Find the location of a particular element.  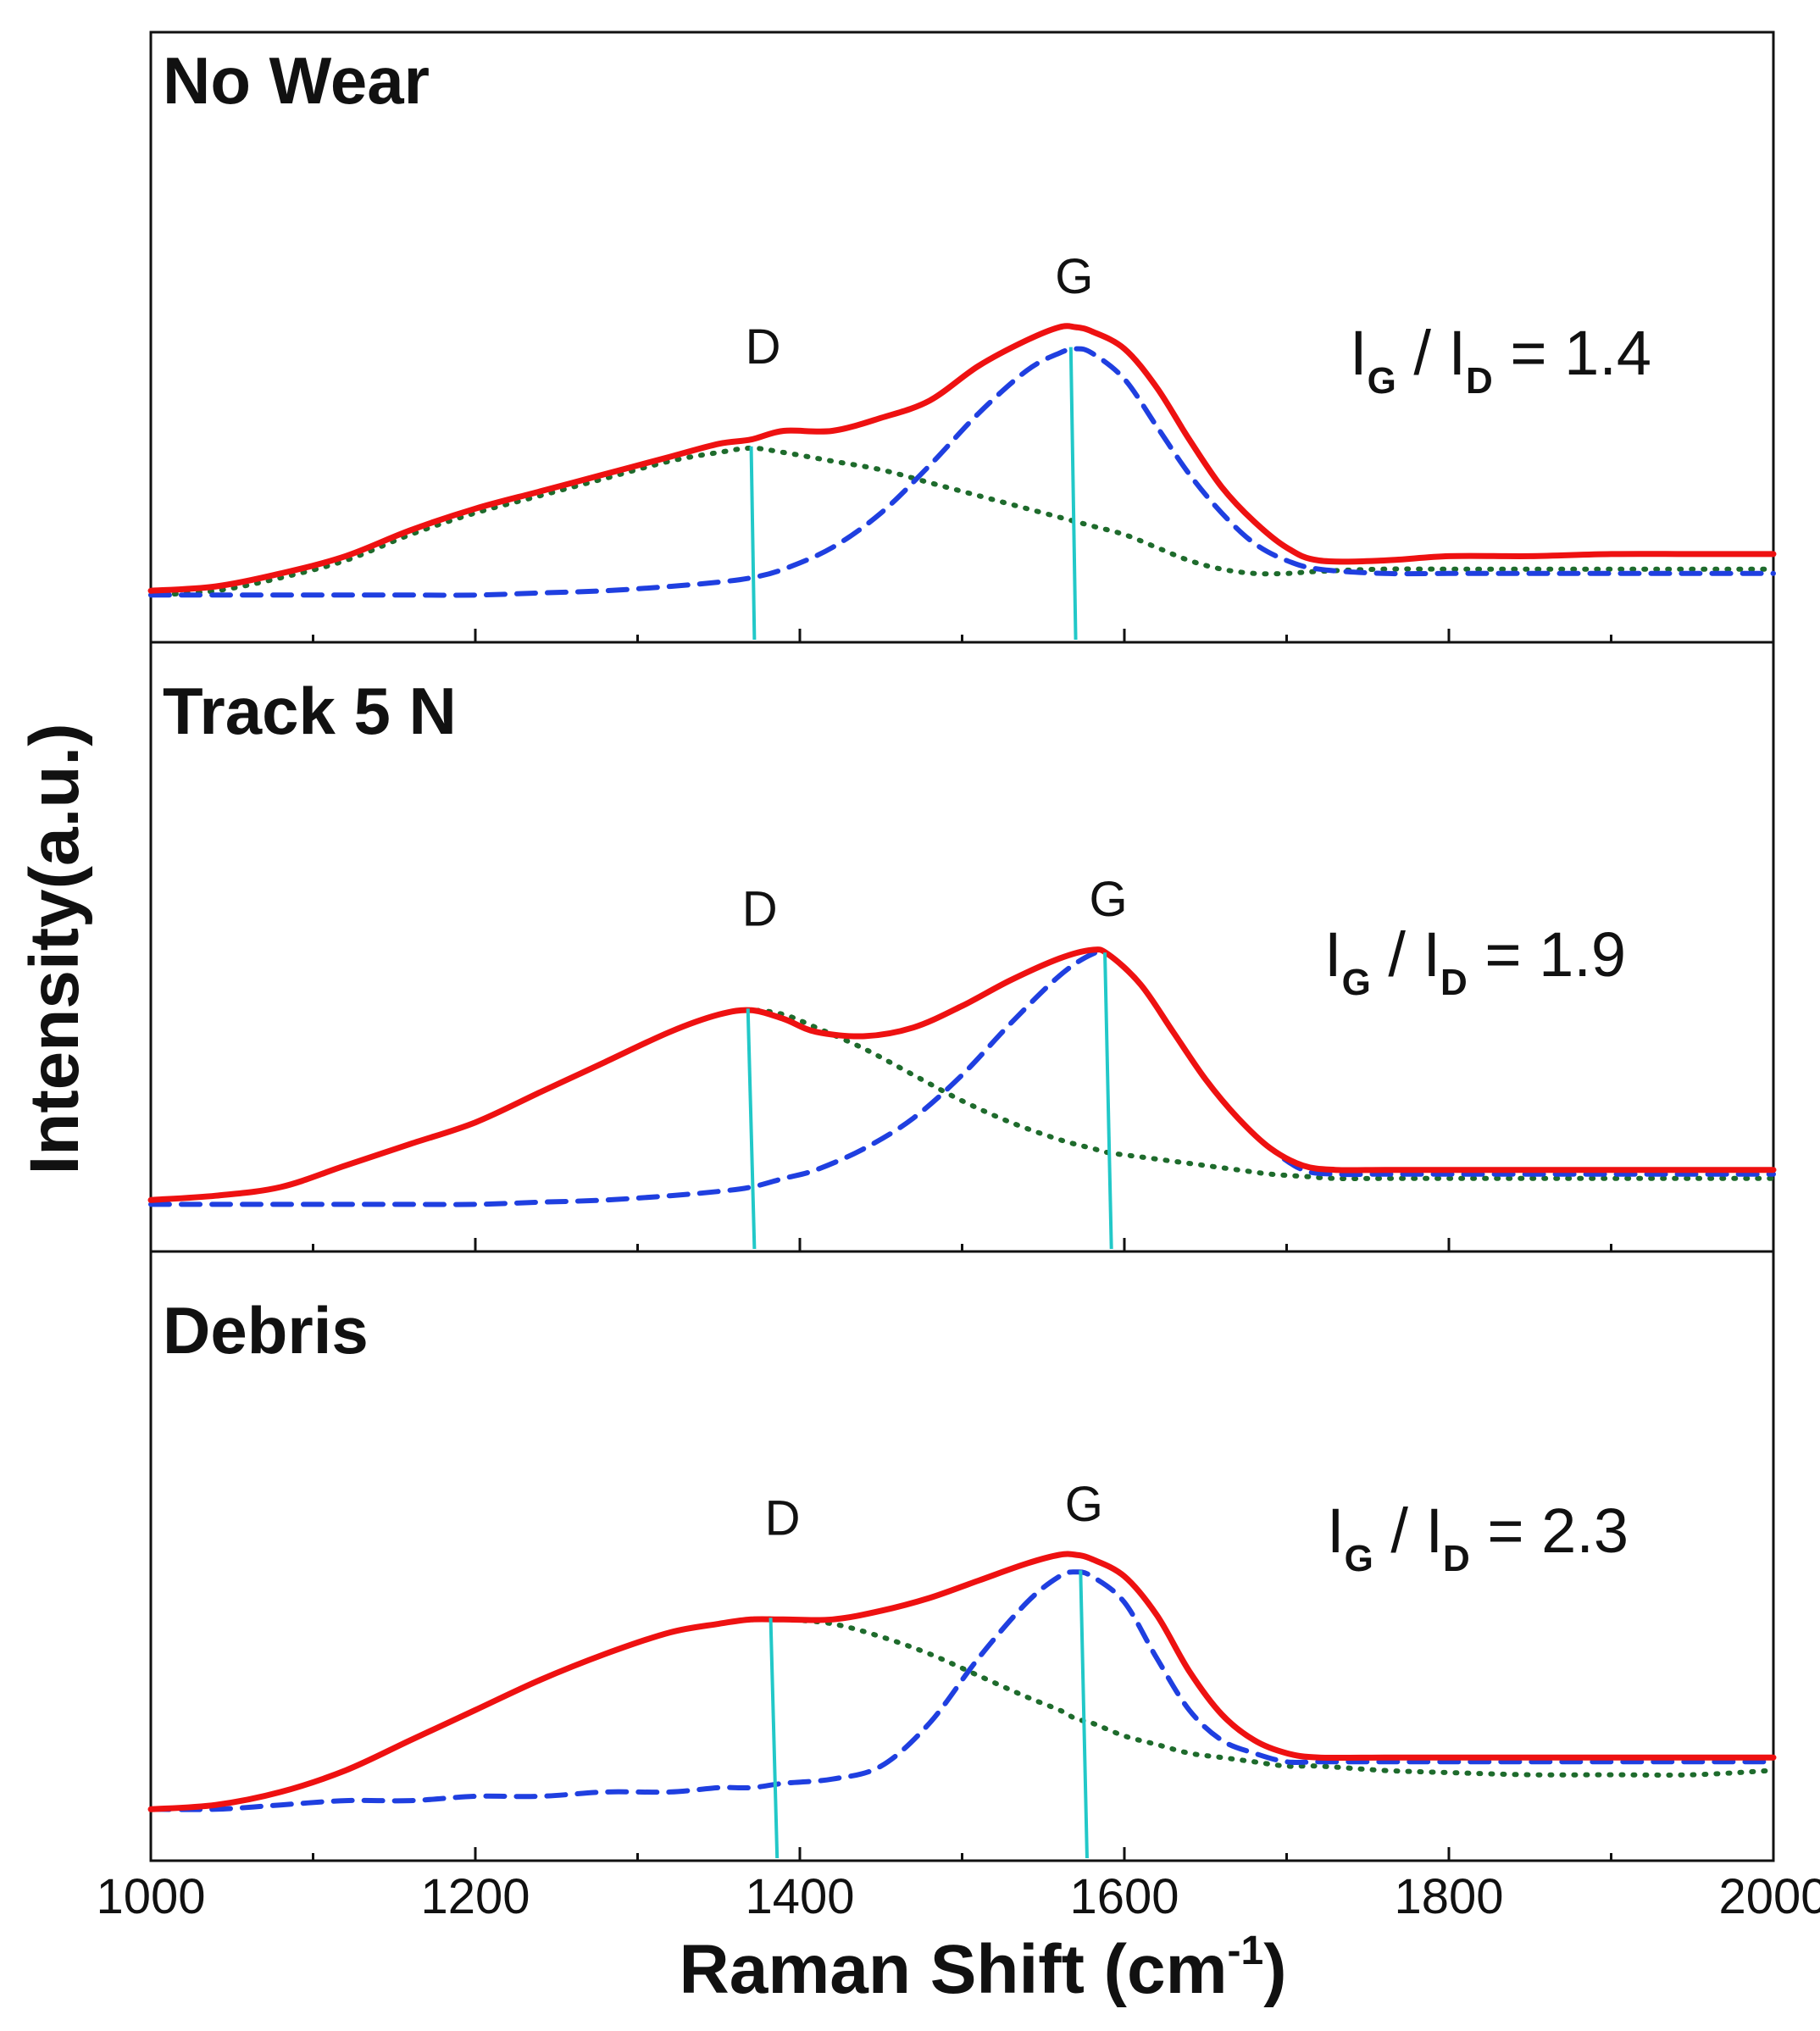

x-tick-label: 1200 is located at coordinates (475, 1896).